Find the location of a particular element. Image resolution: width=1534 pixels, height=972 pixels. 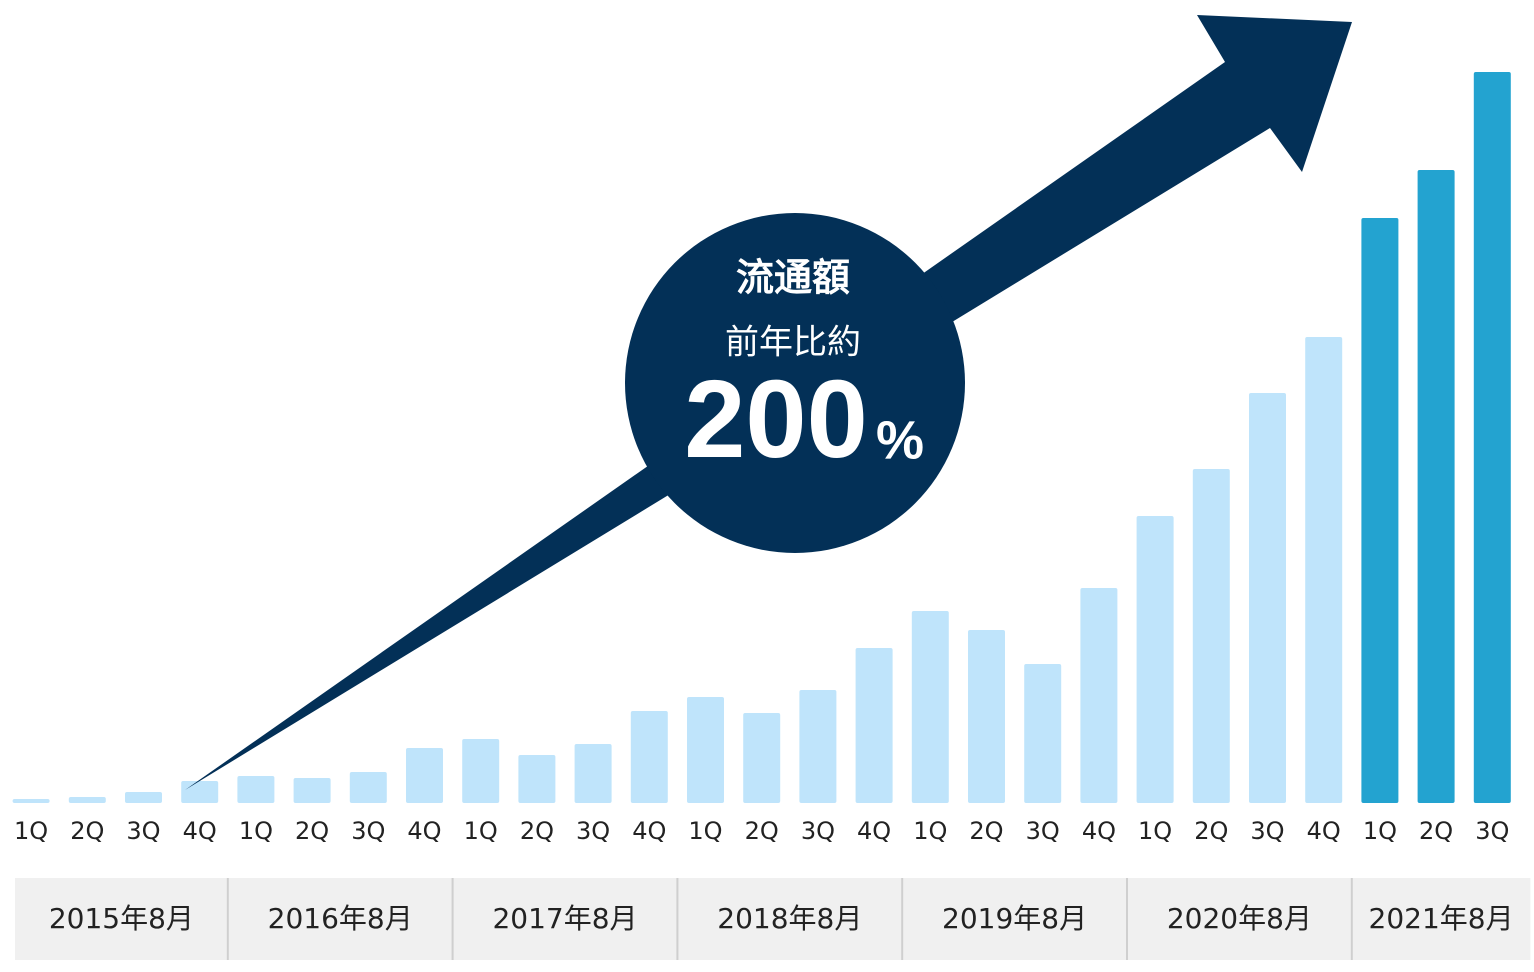

group-label: 2015年8月 is located at coordinates (121, 918).